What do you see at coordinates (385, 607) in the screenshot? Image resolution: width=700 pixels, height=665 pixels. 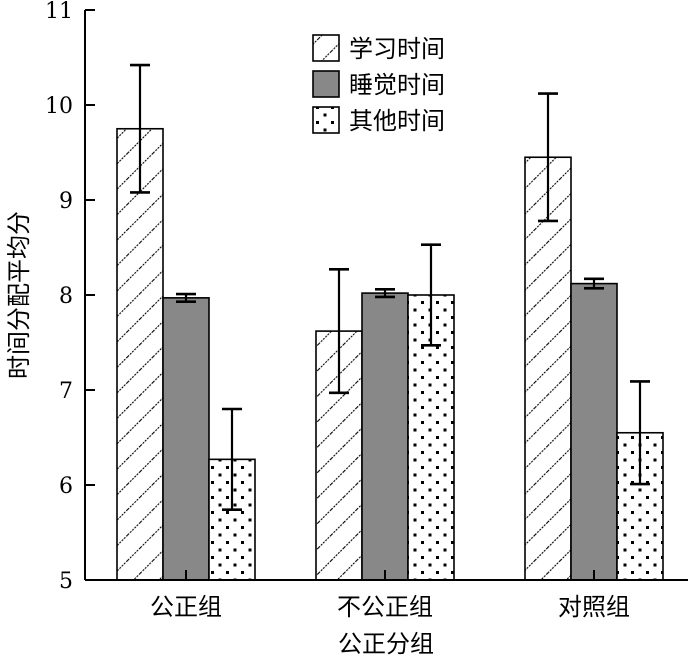 I see `x-category-label: 不公正组` at bounding box center [385, 607].